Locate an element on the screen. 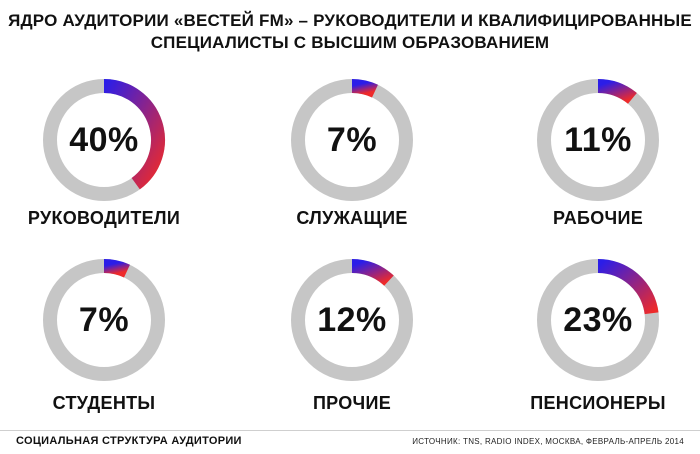 This screenshot has width=700, height=454. donut-card-employees: 7% СЛУЖАЩИЕ is located at coordinates (352, 162).